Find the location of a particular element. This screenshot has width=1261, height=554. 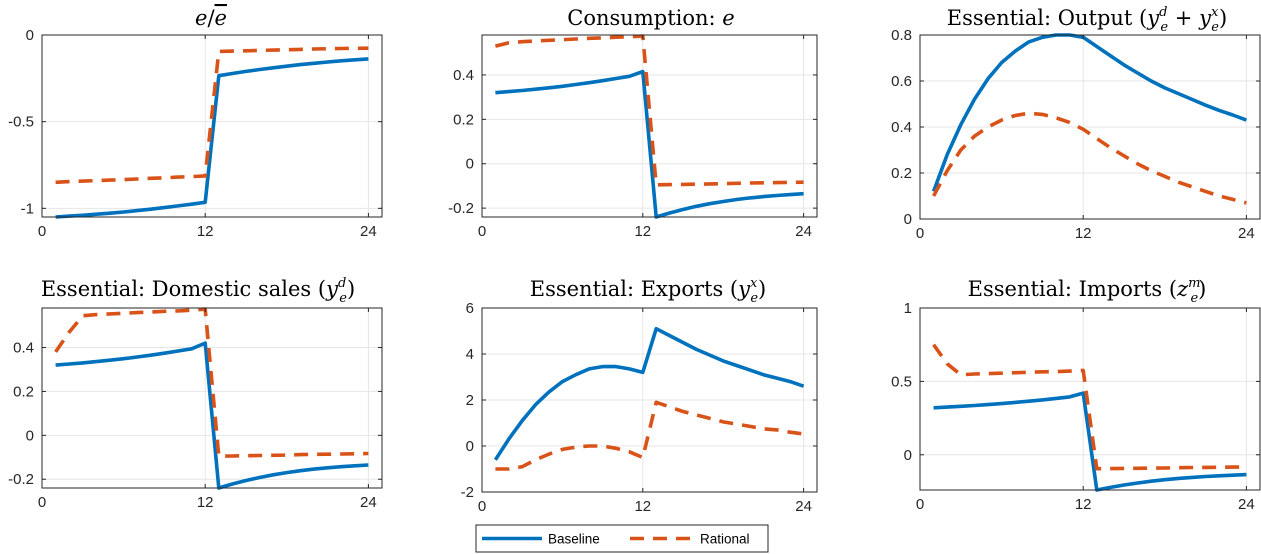

y-tick-label: -0.5 is located at coordinates (21, 122).